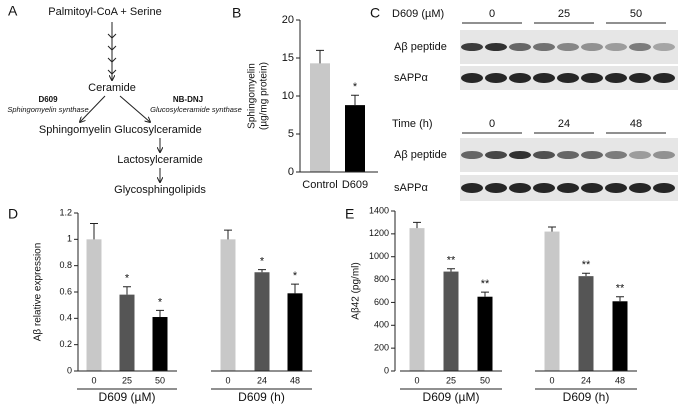 The image size is (683, 404). I want to click on y-axis-label: Aβ42 (pg/ml), so click(356, 290).